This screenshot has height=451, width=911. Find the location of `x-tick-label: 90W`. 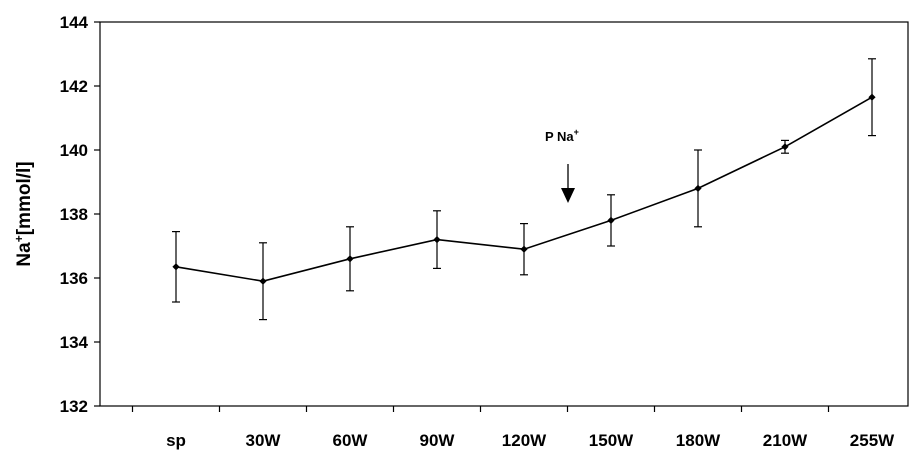

x-tick-label: 90W is located at coordinates (438, 440).